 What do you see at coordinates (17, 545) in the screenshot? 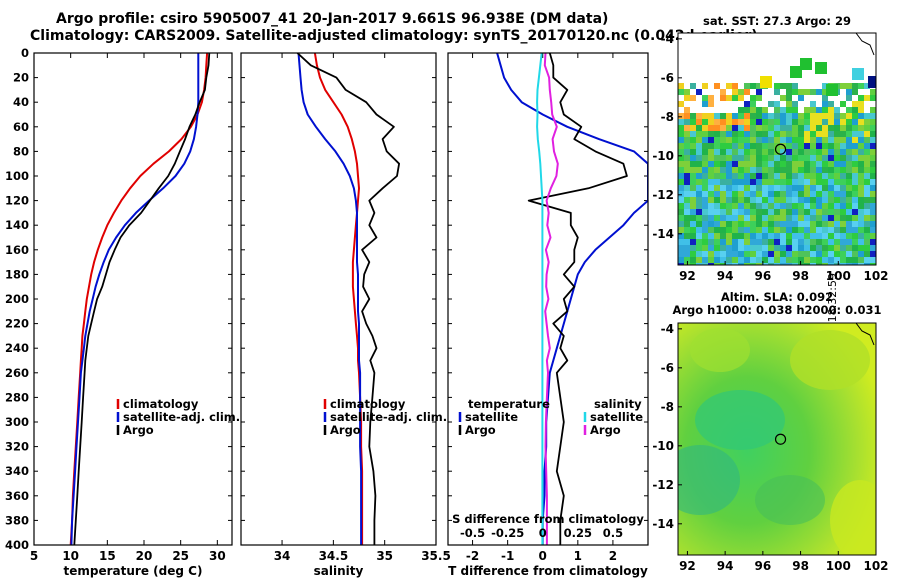
I see `y-tick-label: 400` at bounding box center [17, 545].